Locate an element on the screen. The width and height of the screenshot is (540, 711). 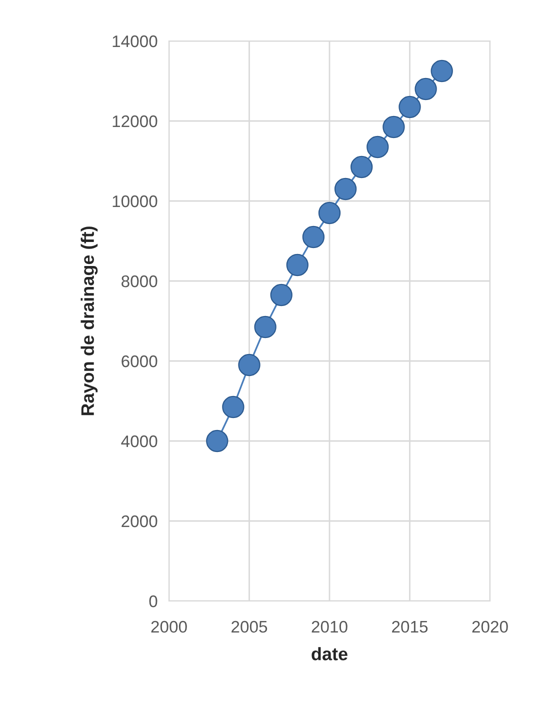
y-tick-label: 14000 is located at coordinates (135, 41).